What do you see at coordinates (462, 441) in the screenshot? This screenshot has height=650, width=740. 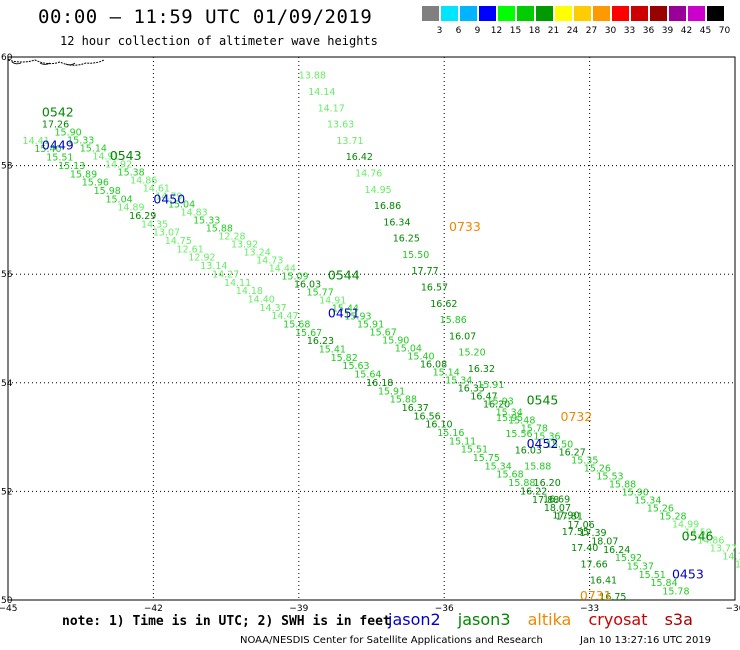 I see `wave-height-value: 15.11` at bounding box center [462, 441].